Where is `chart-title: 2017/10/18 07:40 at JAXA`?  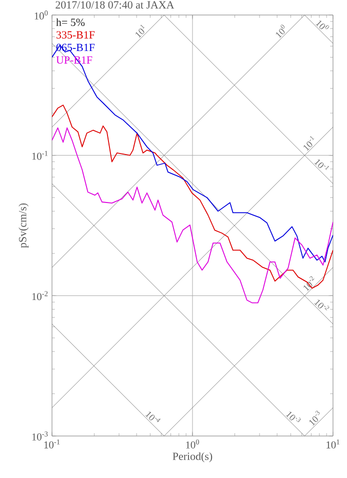
chart-title: 2017/10/18 07:40 at JAXA is located at coordinates (115, 5).